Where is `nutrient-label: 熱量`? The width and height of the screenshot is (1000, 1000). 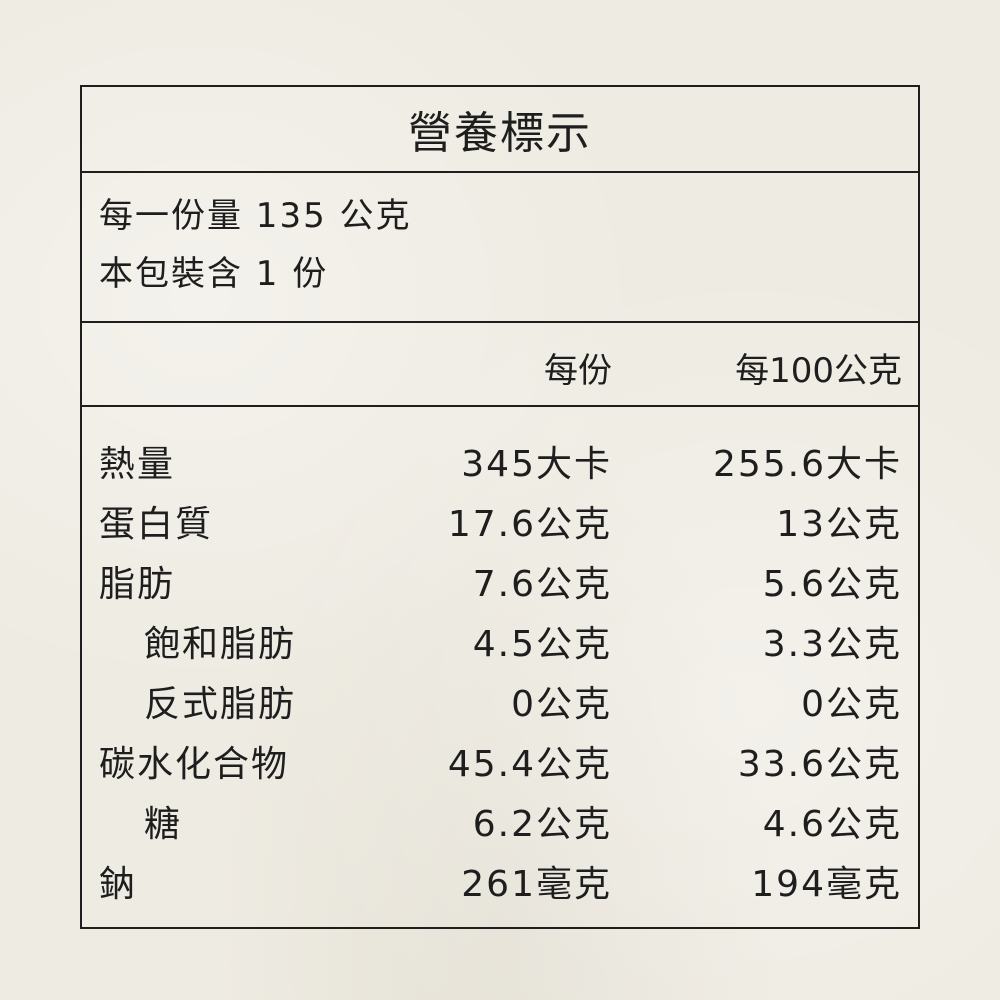
nutrient-label: 熱量 is located at coordinates (137, 464).